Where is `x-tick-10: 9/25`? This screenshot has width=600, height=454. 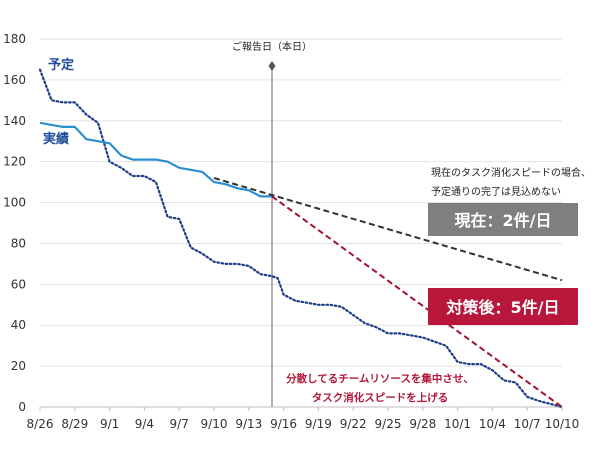
x-tick-10: 9/25 is located at coordinates (388, 424).